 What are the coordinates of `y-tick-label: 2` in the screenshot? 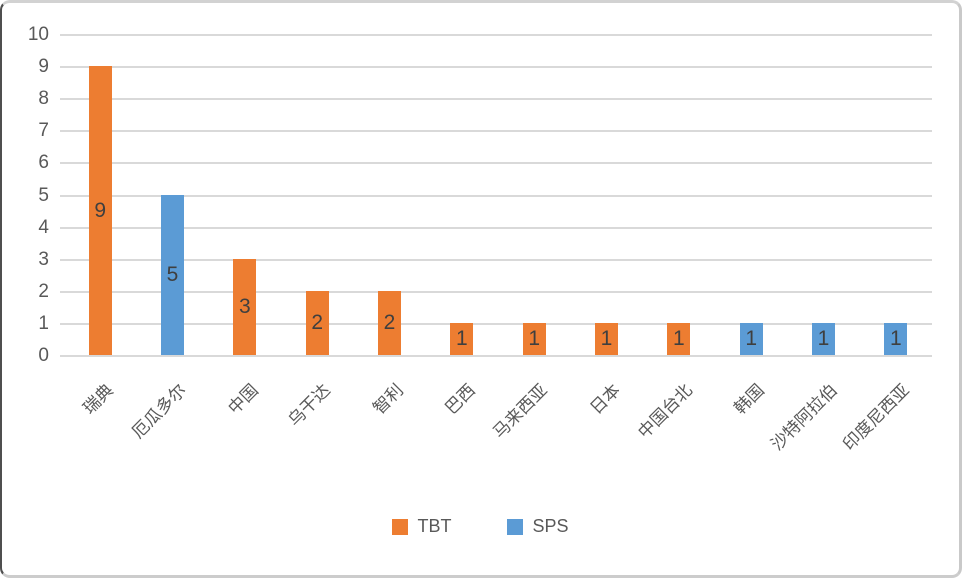 It's located at (43, 291).